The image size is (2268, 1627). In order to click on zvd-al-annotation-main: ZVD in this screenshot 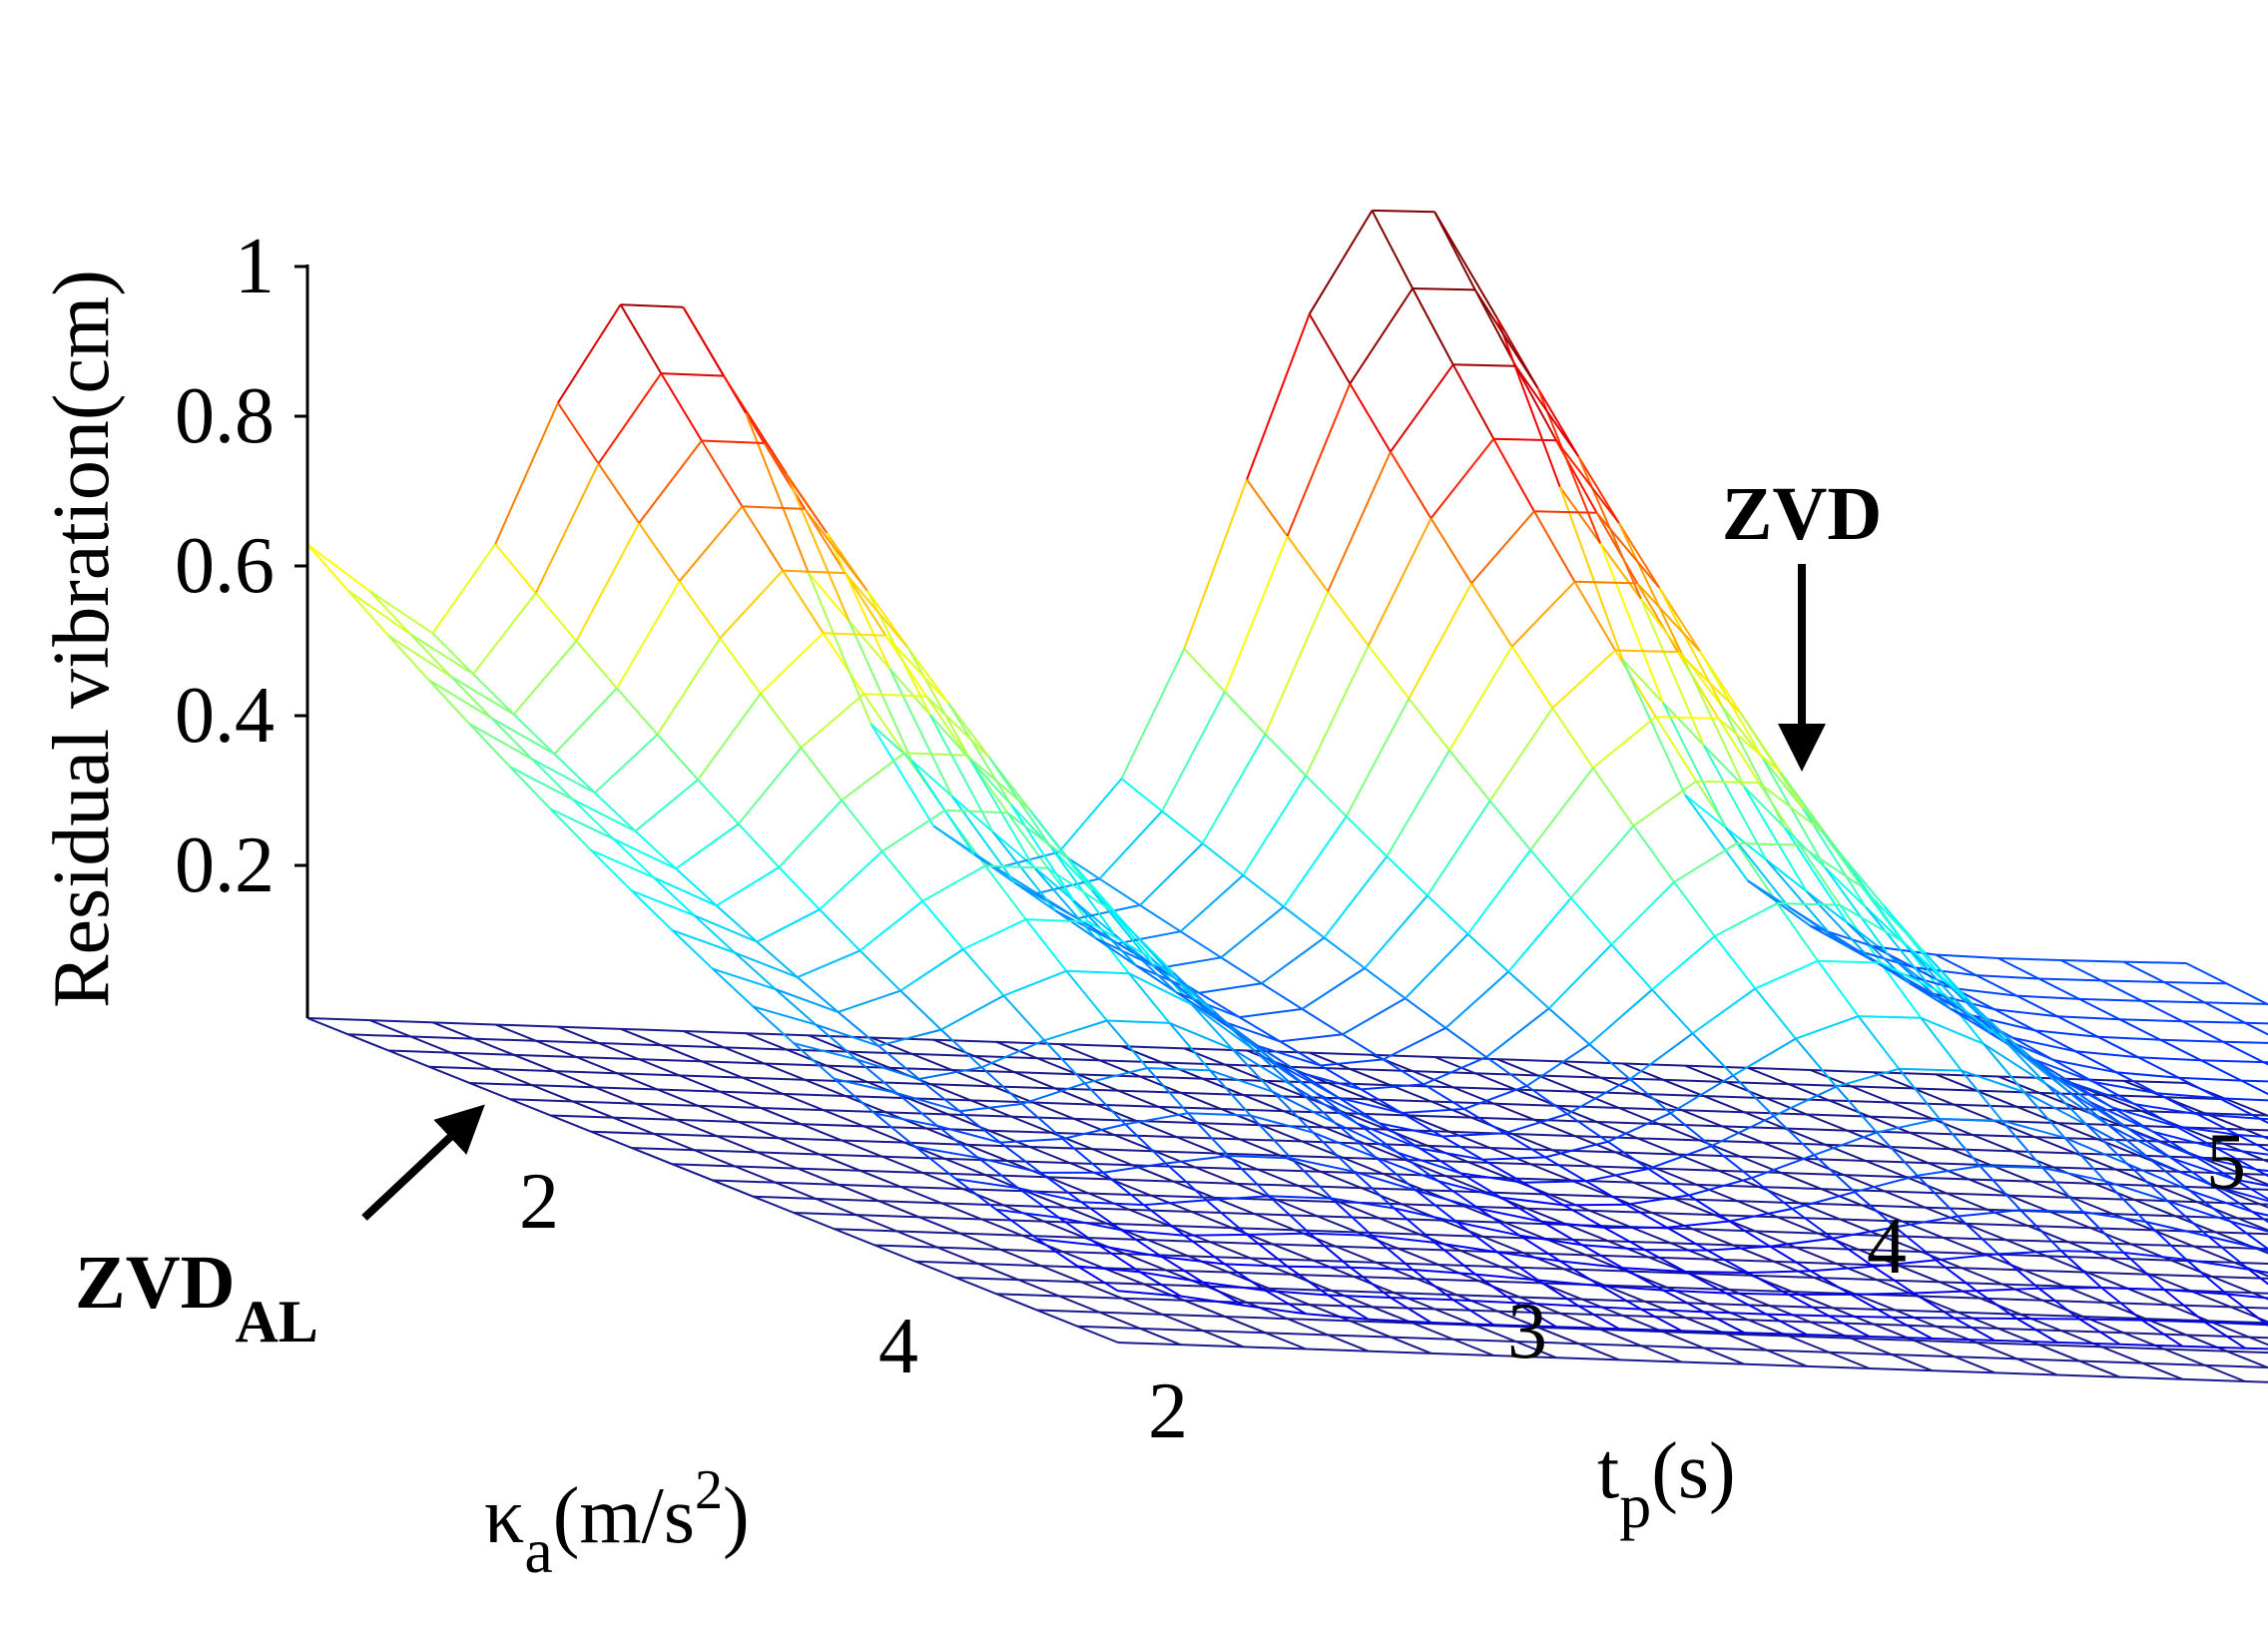, I will do `click(155, 1283)`.